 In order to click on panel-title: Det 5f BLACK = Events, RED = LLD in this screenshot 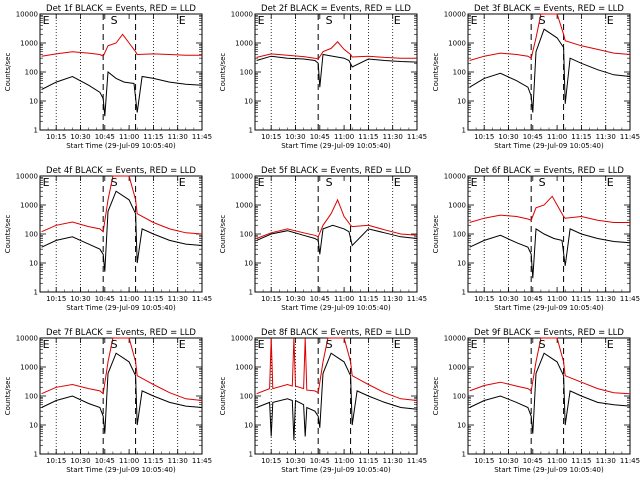, I will do `click(336, 171)`.